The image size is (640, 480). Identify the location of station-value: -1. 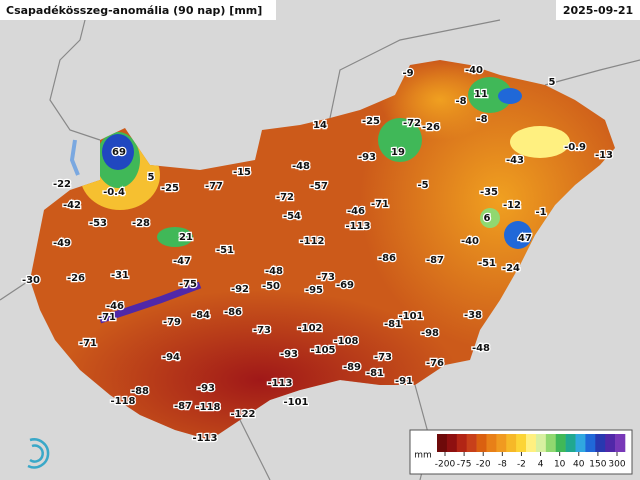
(540, 212).